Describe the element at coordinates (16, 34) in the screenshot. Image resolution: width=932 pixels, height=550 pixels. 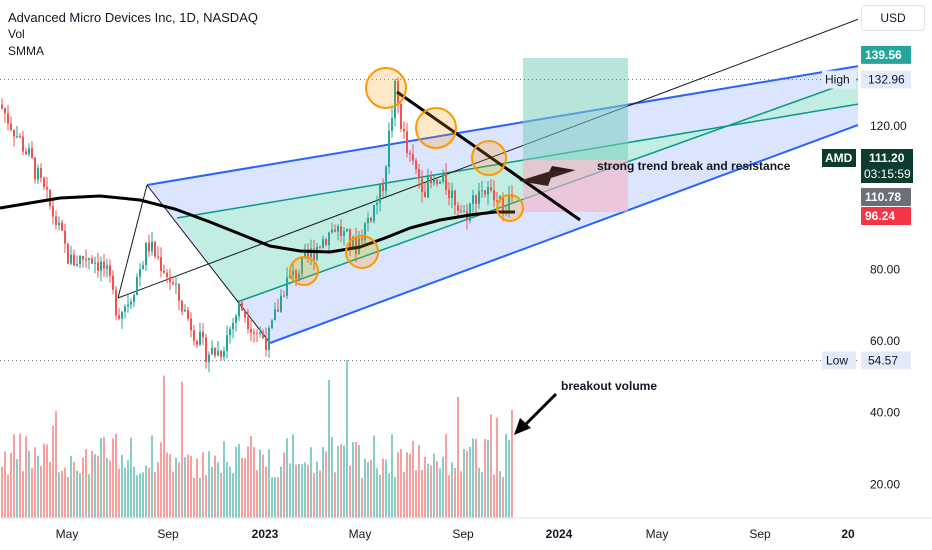
I see `volume-indicator-label: Vol` at that location.